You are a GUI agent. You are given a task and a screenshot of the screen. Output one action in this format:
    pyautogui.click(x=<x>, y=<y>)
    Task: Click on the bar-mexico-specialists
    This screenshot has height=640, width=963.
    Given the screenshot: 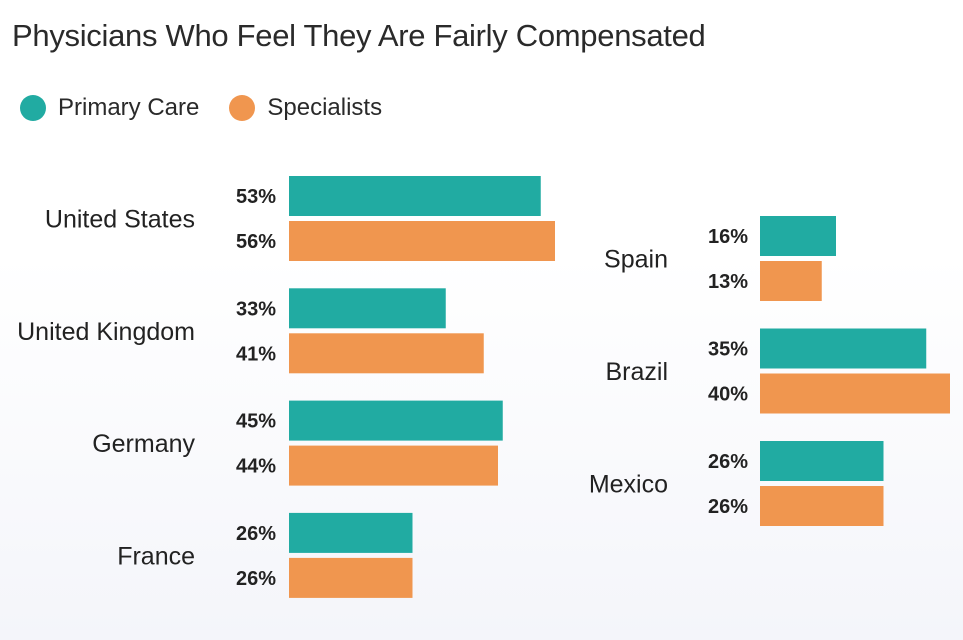 What is the action you would take?
    pyautogui.click(x=822, y=506)
    